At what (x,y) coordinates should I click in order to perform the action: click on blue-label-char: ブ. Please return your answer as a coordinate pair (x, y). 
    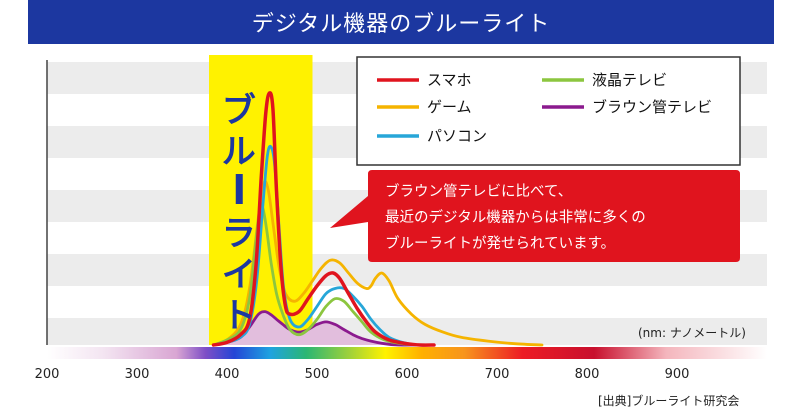
    Looking at the image, I should click on (239, 111).